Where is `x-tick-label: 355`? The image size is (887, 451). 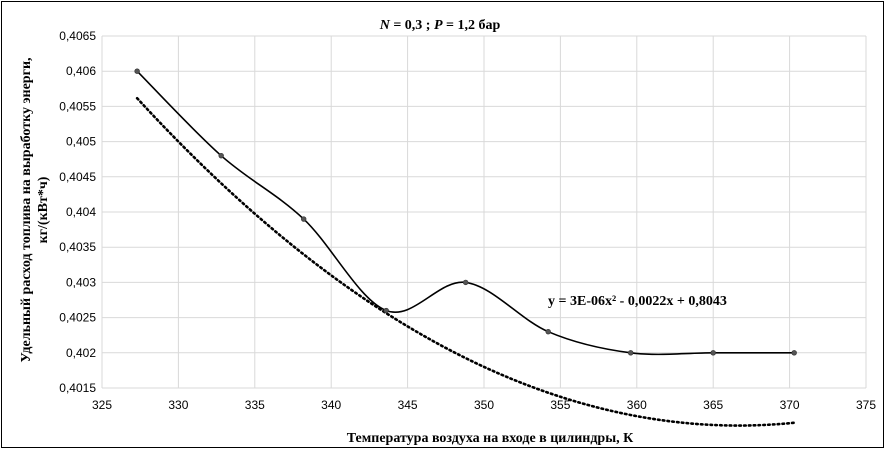 x-tick-label: 355 is located at coordinates (560, 405).